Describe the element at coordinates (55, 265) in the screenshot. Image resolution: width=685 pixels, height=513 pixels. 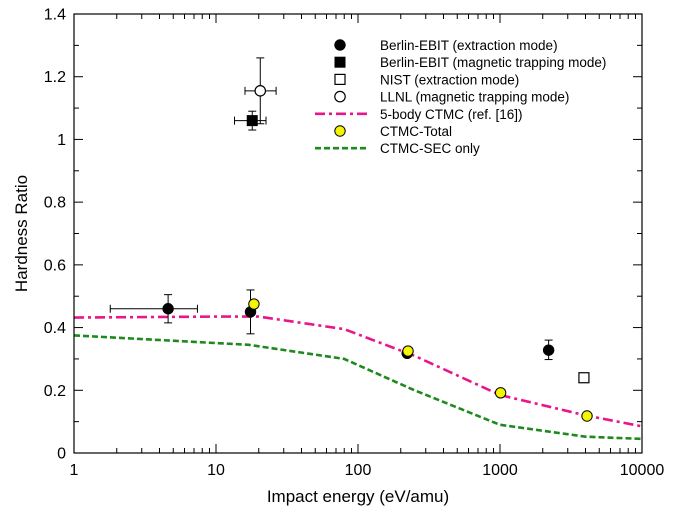
I see `y-tick-label: 0.6` at that location.